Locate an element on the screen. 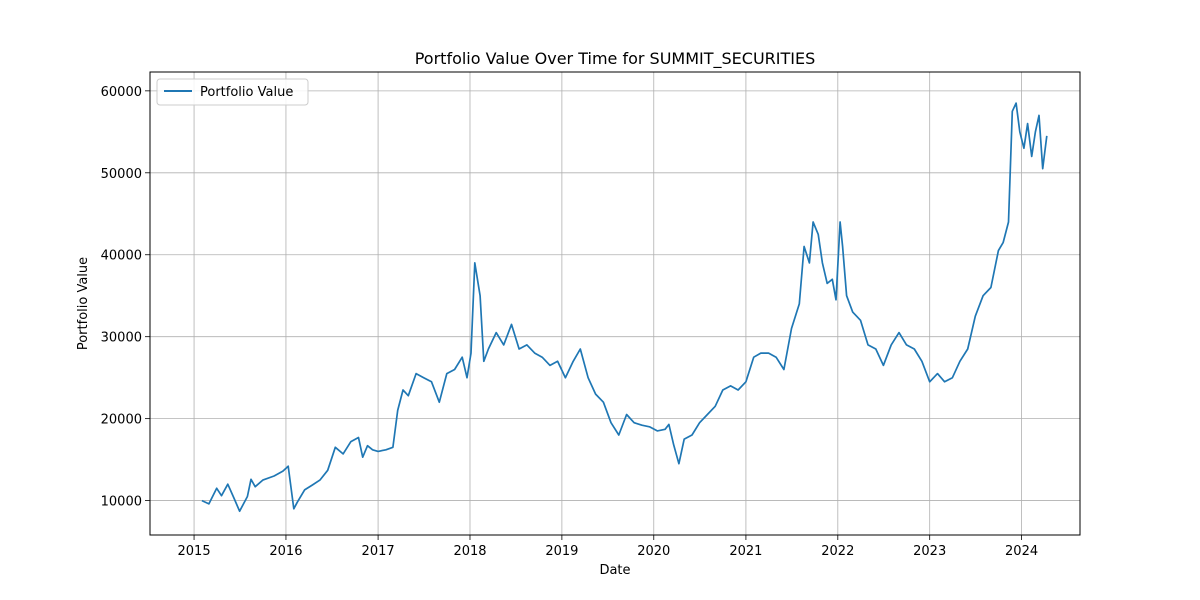  y-tick-label: 60000 is located at coordinates (121, 92).